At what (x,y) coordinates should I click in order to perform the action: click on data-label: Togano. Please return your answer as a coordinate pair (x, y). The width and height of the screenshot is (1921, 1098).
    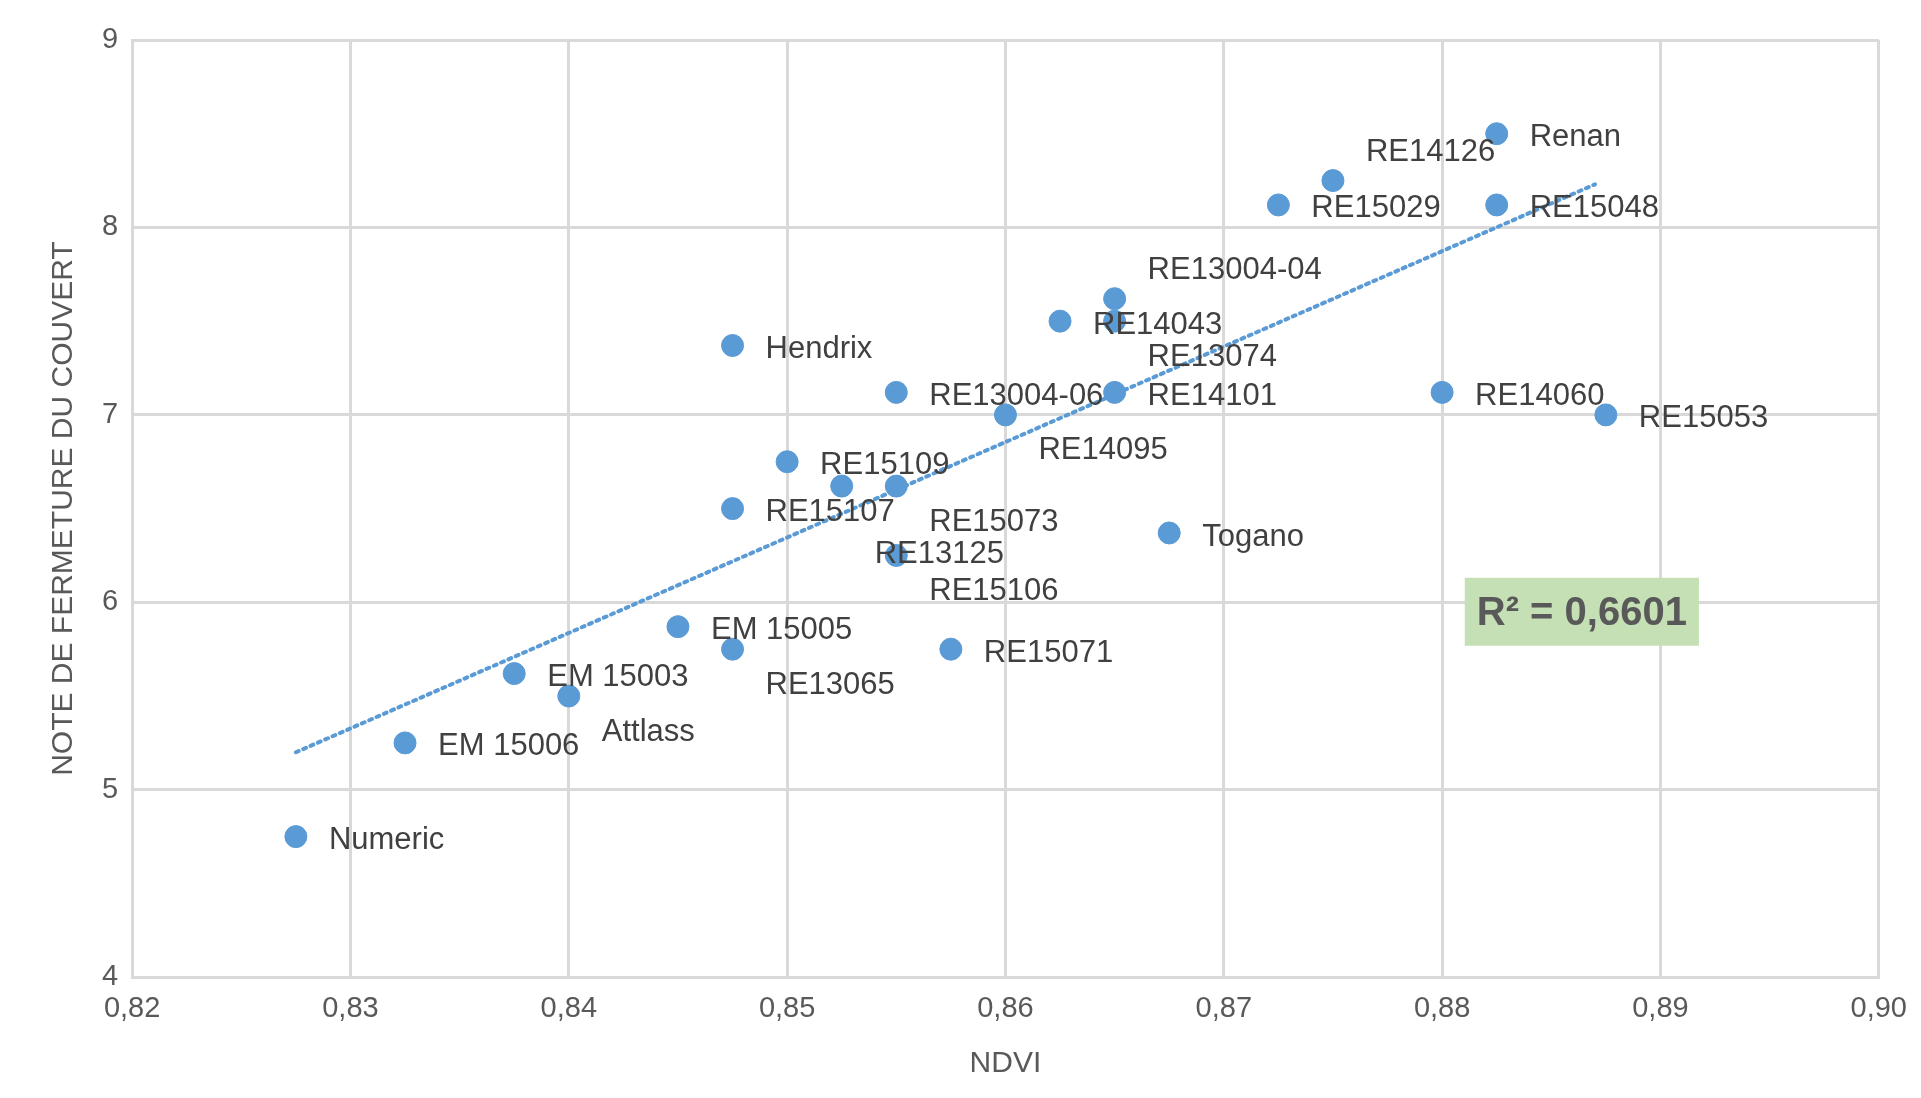
    Looking at the image, I should click on (1253, 535).